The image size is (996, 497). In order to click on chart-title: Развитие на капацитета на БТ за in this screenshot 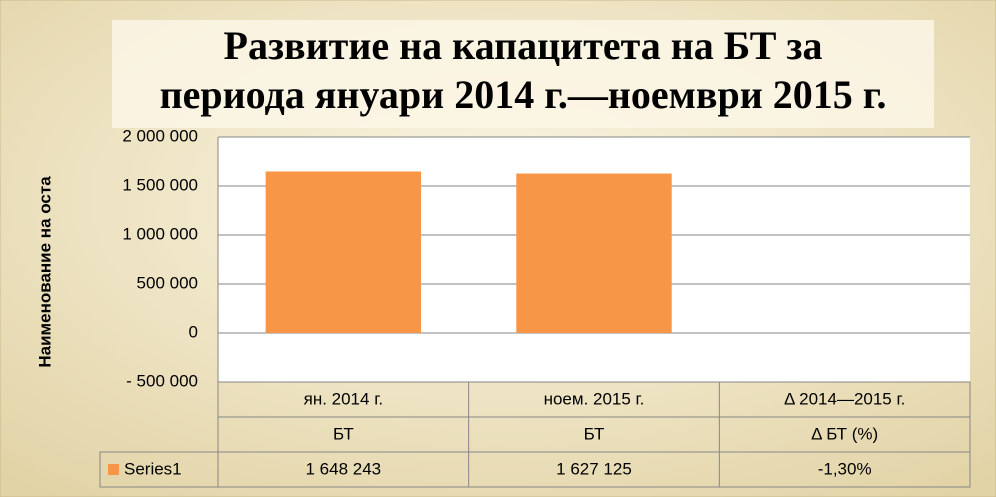, I will do `click(523, 45)`.